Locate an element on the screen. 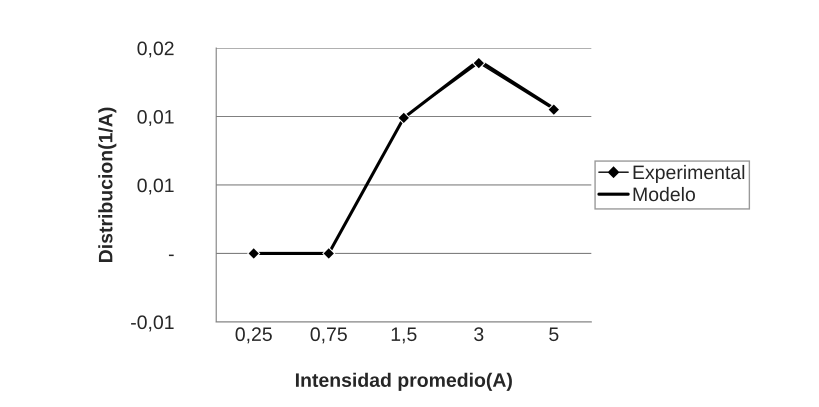  y-tick-label: - is located at coordinates (171, 255).